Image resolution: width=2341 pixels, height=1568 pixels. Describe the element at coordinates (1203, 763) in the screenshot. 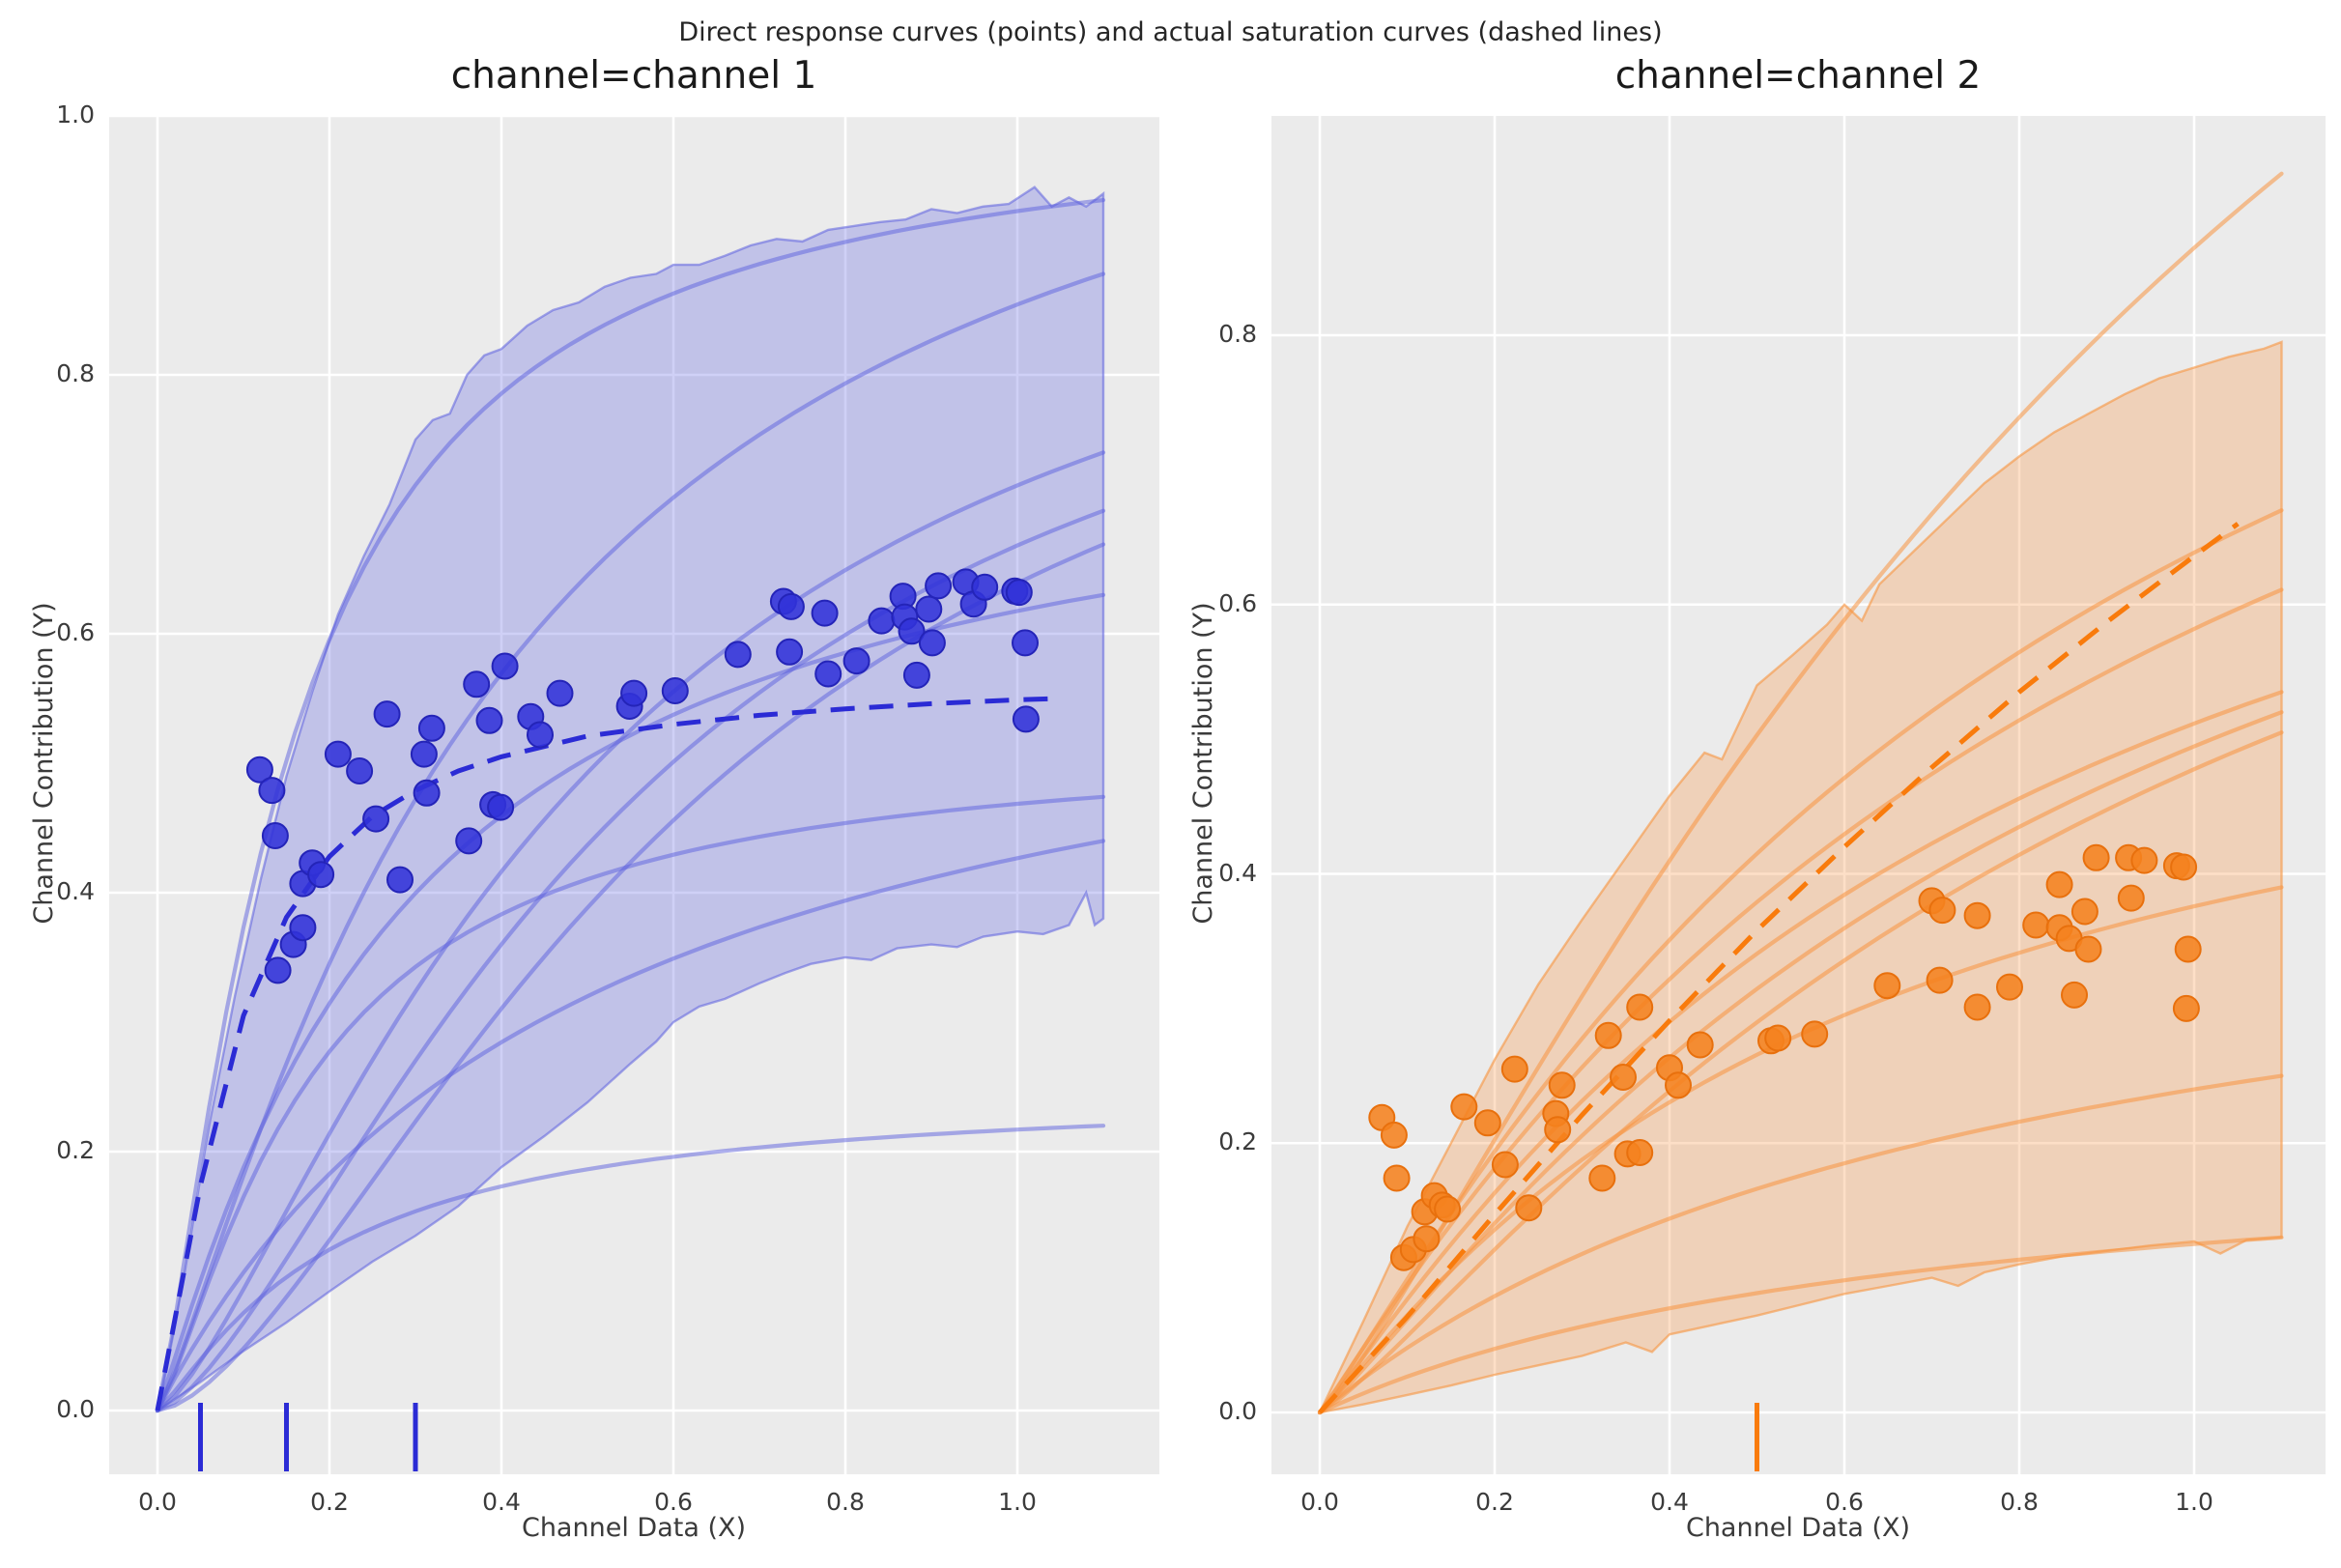

I see `panel-2-yaxis-label: Channel Contribution (Y)` at that location.